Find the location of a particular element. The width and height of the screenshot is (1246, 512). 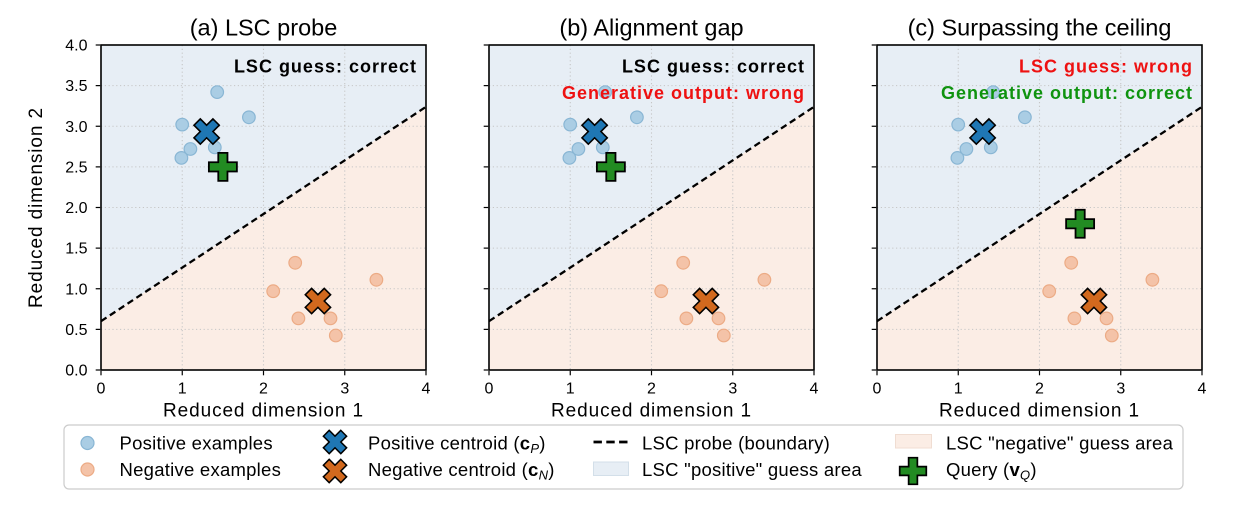

svg-text: Generative output: wrong is located at coordinates (683, 93).